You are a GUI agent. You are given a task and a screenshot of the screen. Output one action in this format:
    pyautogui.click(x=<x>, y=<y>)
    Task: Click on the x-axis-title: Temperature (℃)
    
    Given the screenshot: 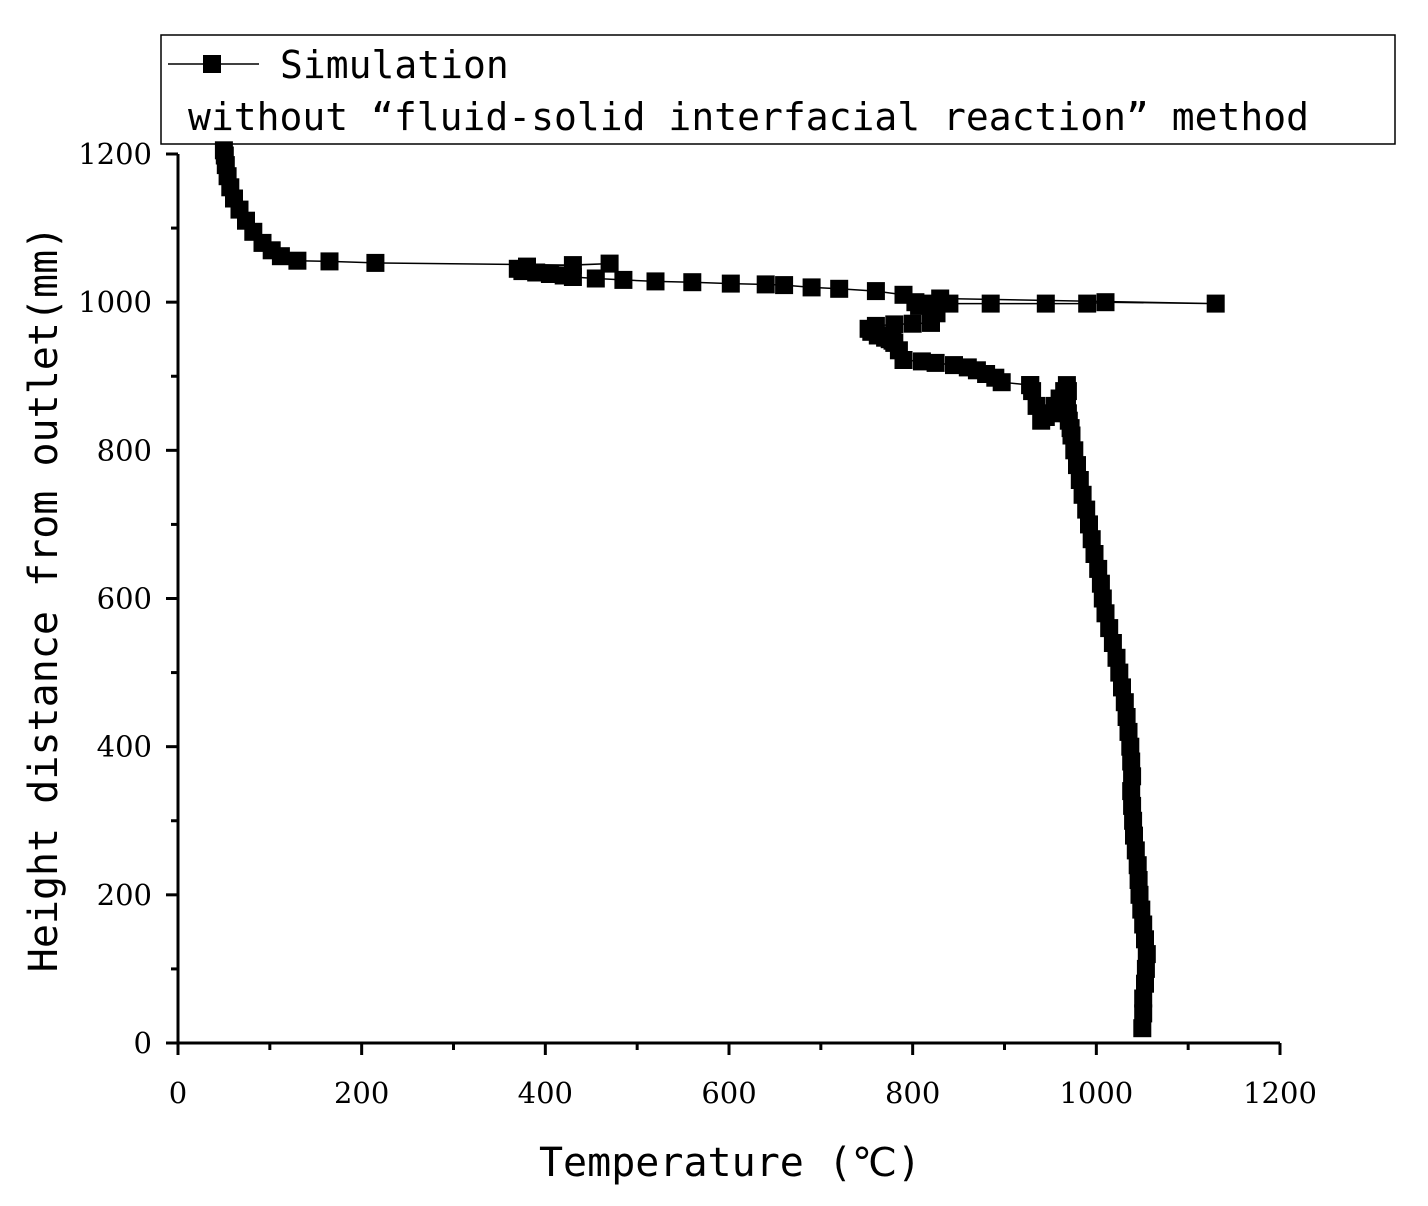 What is the action you would take?
    pyautogui.click(x=730, y=1163)
    